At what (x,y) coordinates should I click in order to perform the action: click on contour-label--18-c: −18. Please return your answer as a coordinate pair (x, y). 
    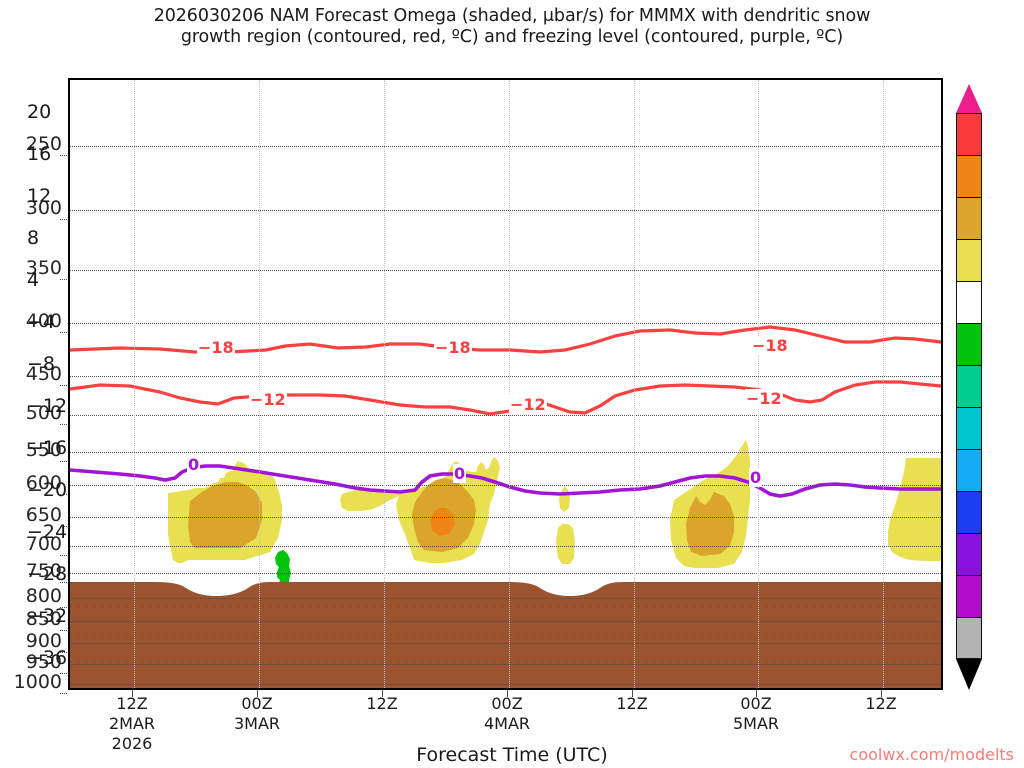
    Looking at the image, I should click on (770, 345).